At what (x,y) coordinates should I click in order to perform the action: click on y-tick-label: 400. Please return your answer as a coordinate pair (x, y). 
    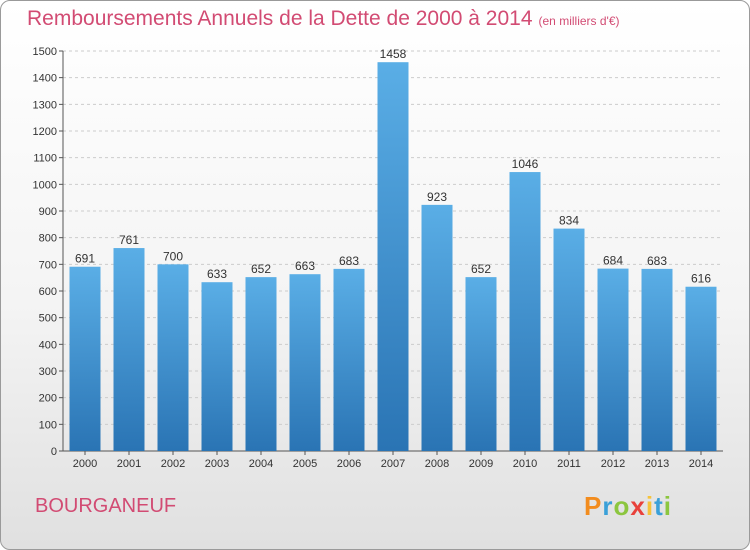
    Looking at the image, I should click on (48, 345).